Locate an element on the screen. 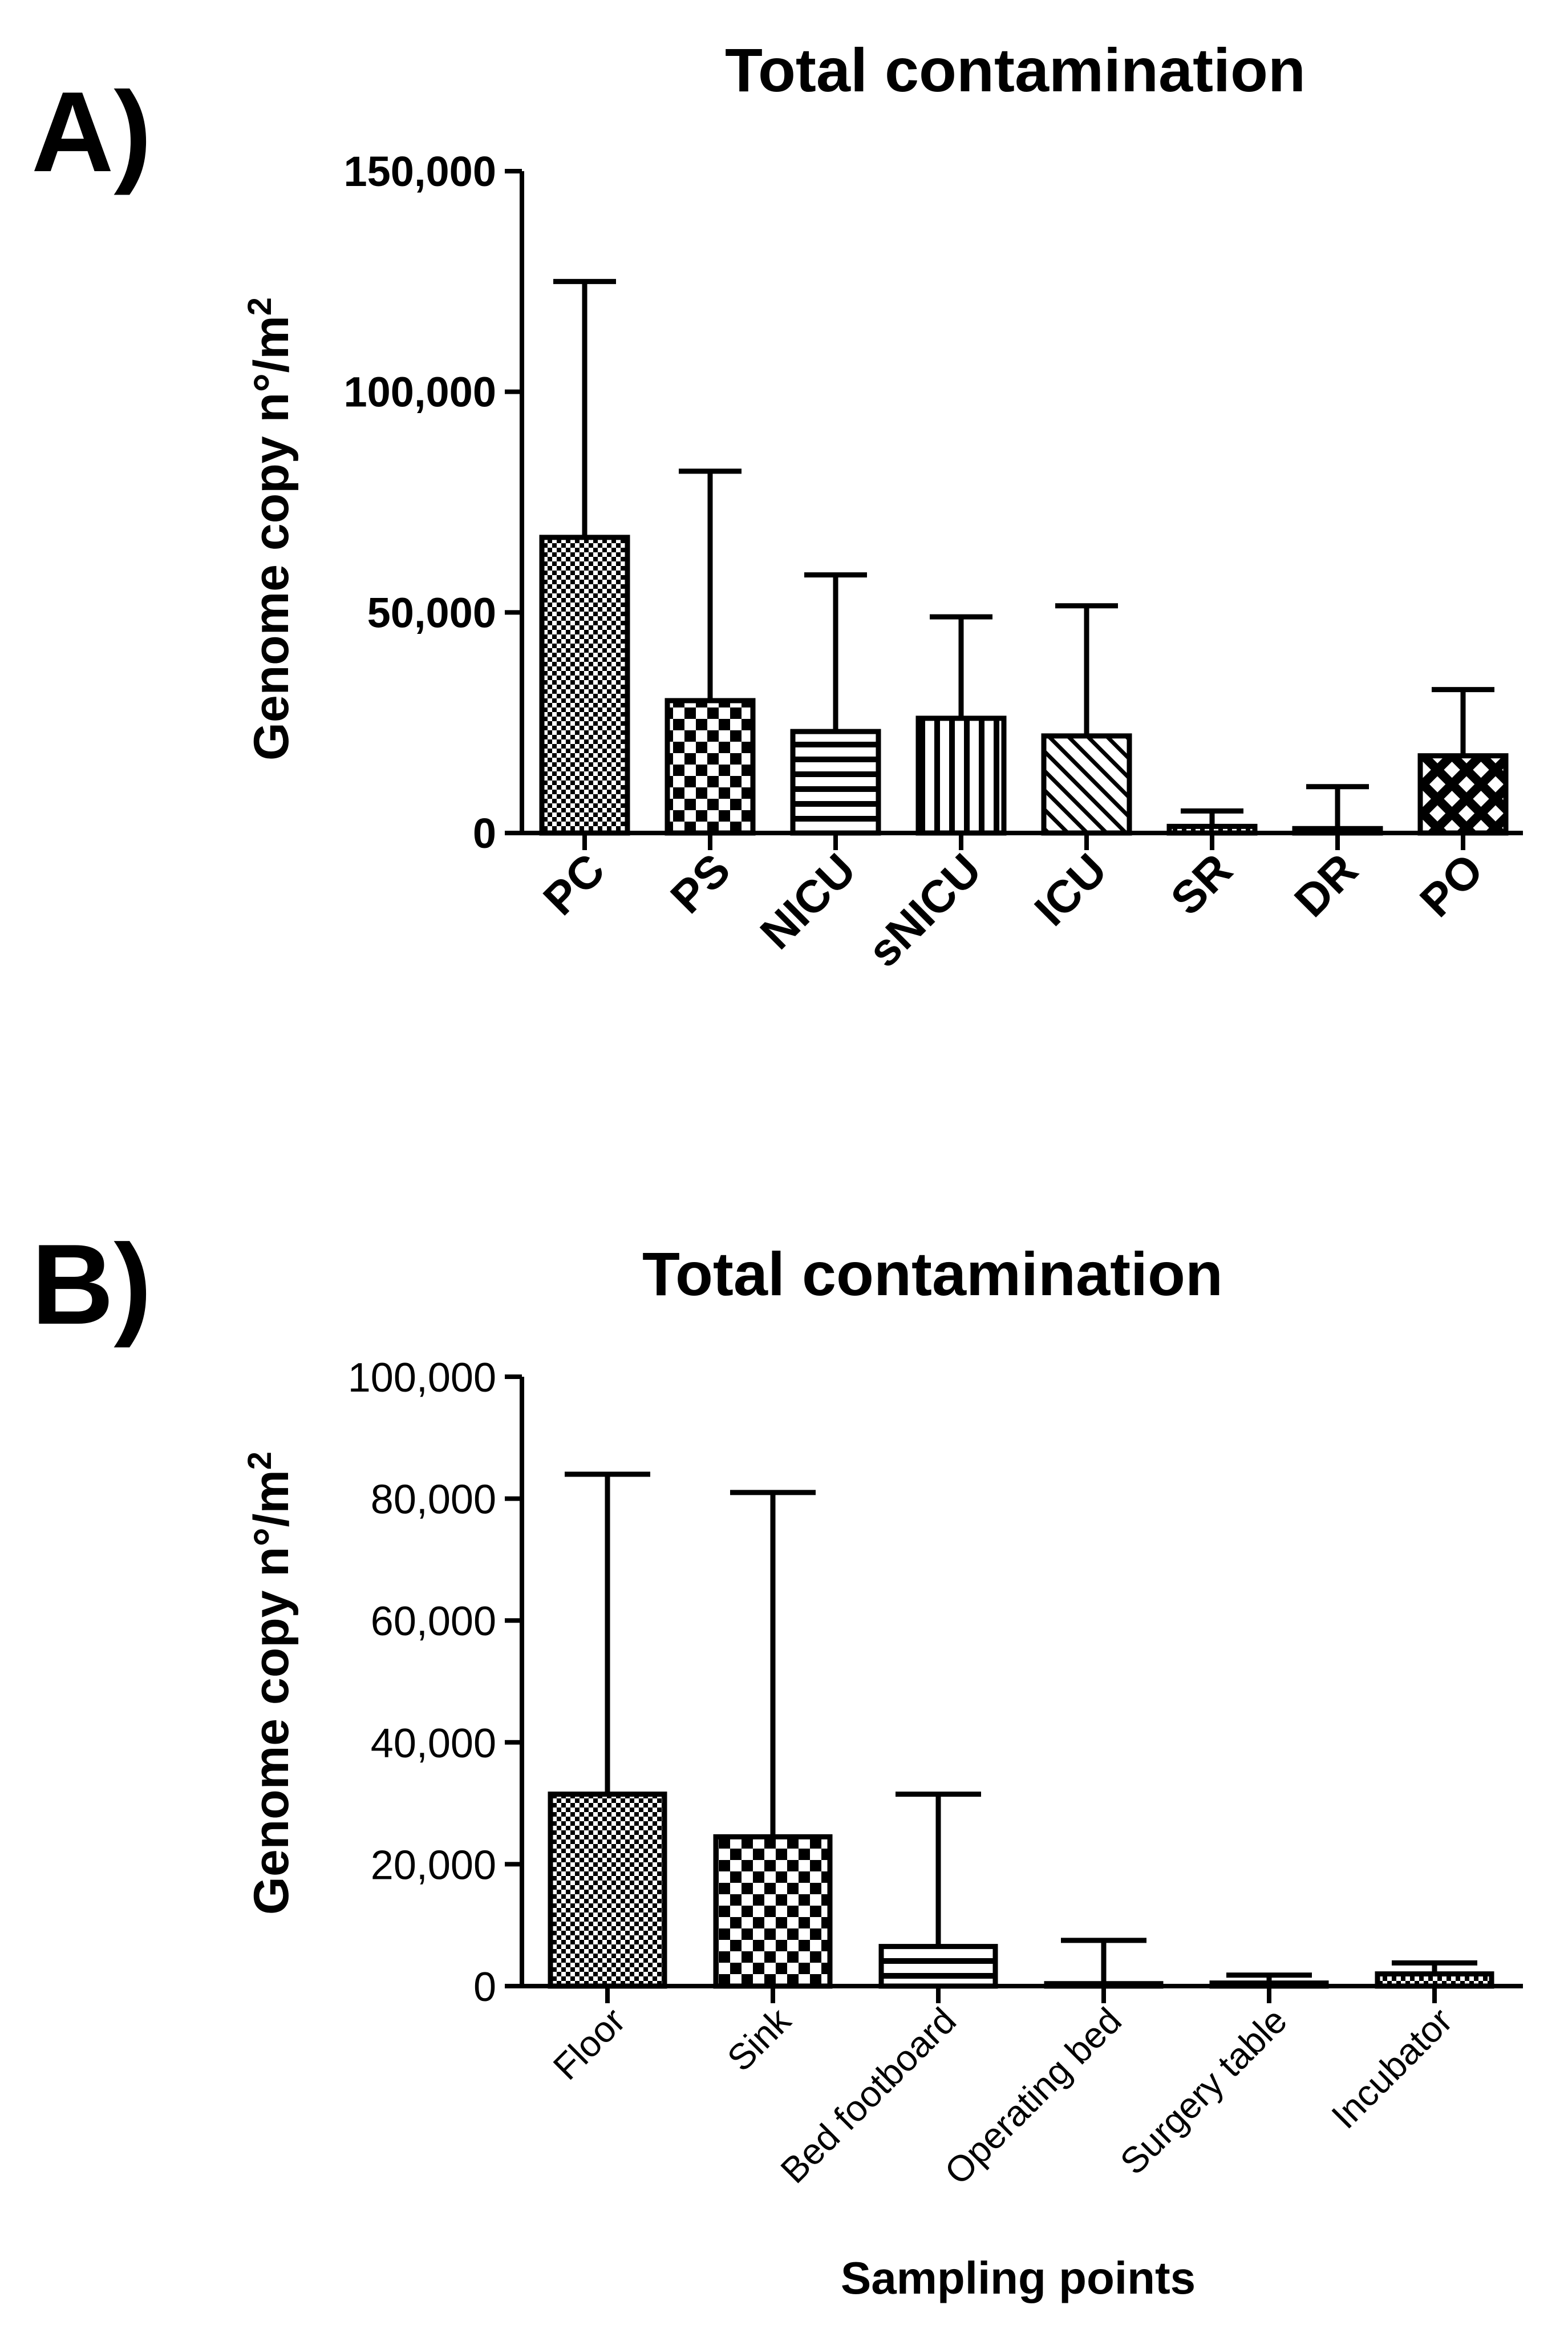 Image resolution: width=1568 pixels, height=2329 pixels. y-tick-label: 150,000 is located at coordinates (420, 171).